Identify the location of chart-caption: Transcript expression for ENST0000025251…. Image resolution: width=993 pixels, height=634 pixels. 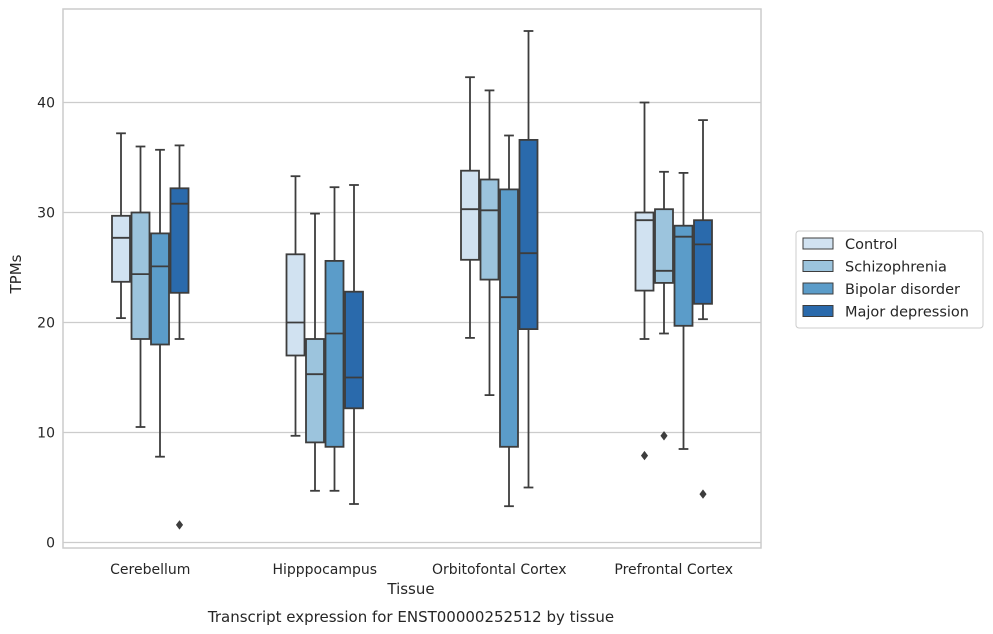
(410, 617).